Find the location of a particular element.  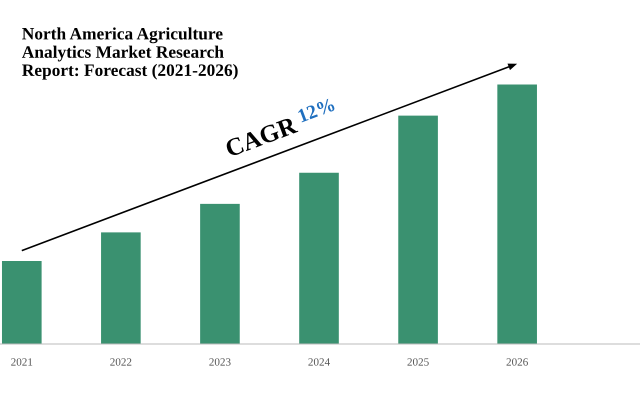

x-tick-label: 2024 is located at coordinates (319, 362).